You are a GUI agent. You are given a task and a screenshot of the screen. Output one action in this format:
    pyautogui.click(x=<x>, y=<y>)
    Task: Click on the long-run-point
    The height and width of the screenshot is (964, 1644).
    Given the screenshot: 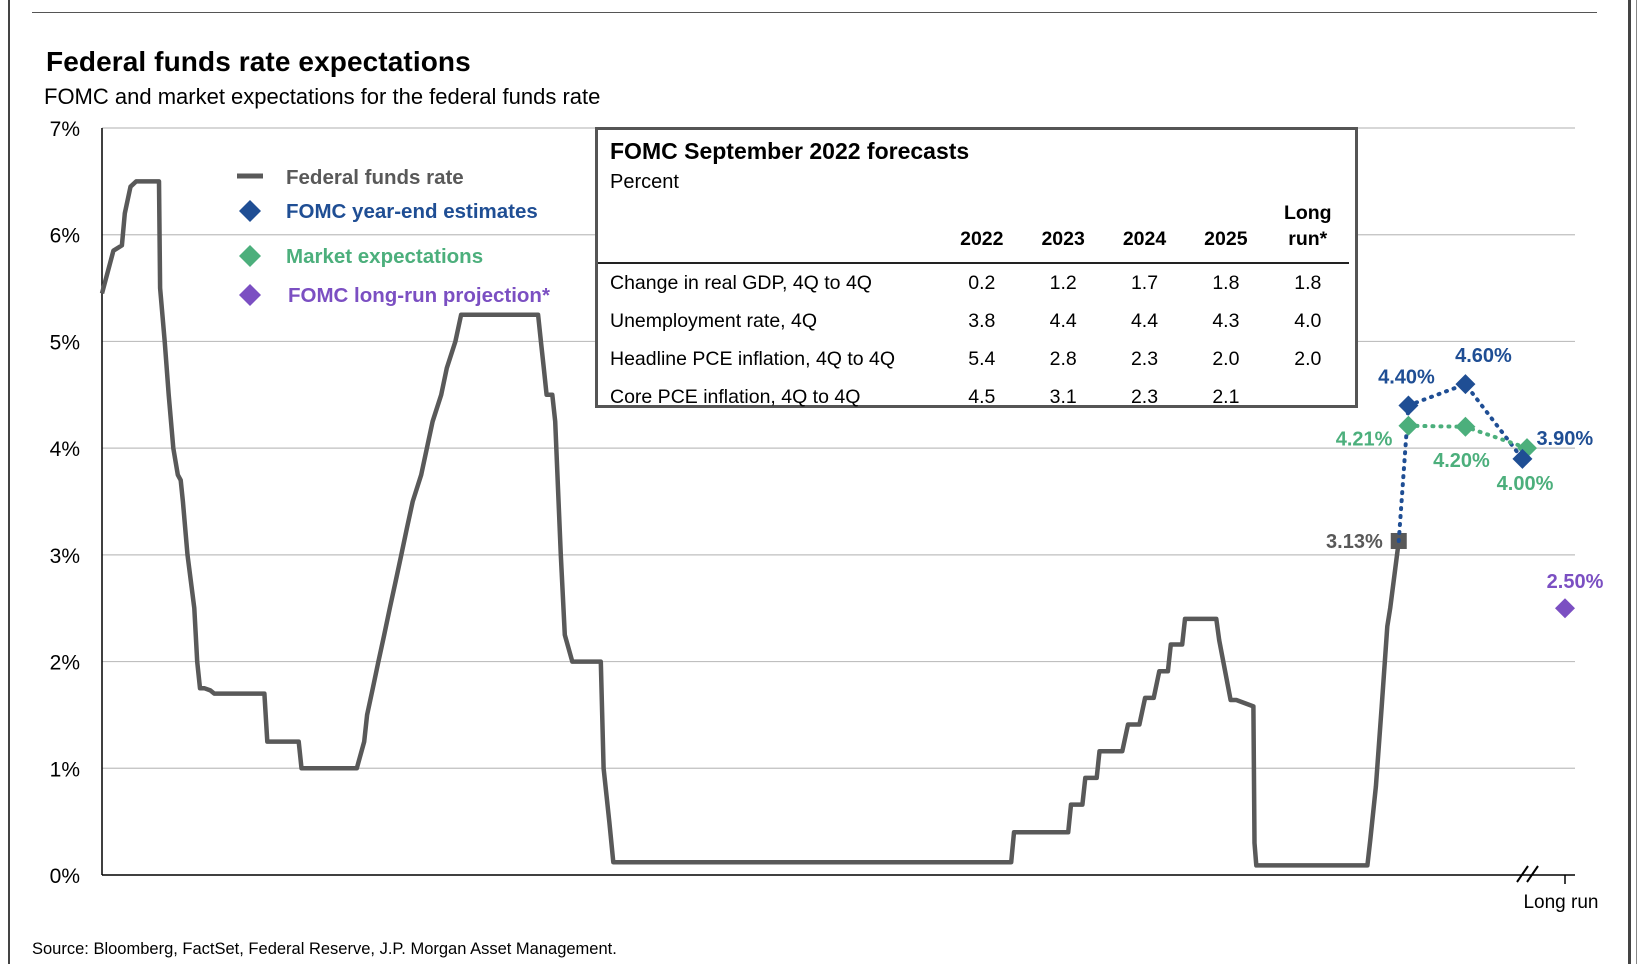 What is the action you would take?
    pyautogui.click(x=1565, y=608)
    